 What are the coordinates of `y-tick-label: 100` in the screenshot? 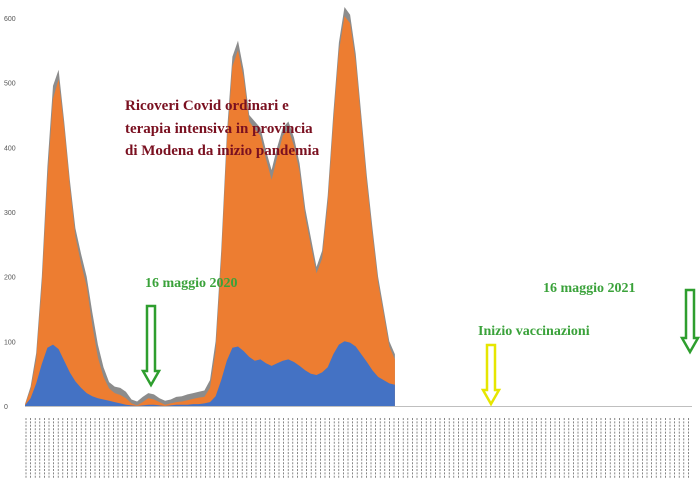 It's located at (10, 342).